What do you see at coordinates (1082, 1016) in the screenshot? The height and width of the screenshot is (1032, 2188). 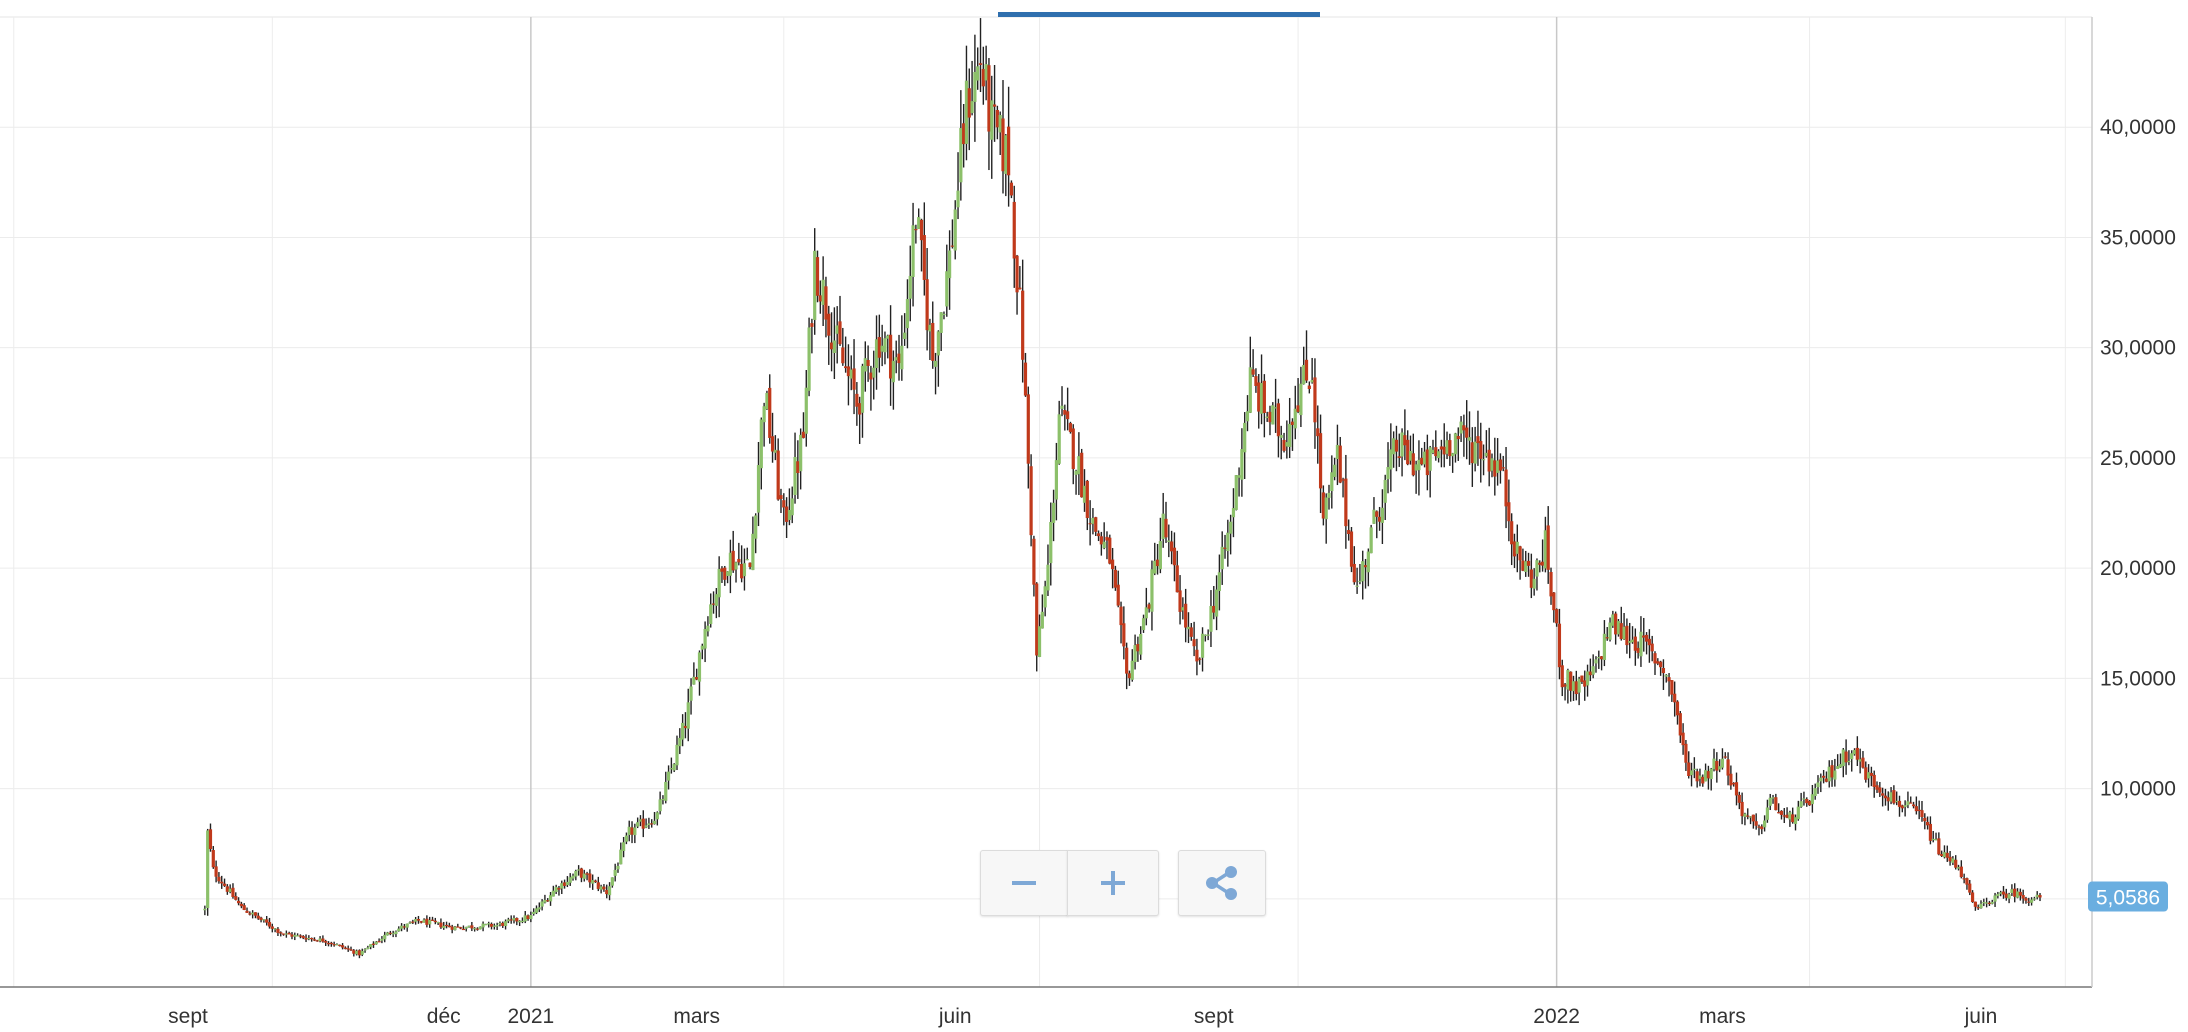 I see `x-axis-labels: sept déc 2021 mars juin sept 2022 mars juin` at bounding box center [1082, 1016].